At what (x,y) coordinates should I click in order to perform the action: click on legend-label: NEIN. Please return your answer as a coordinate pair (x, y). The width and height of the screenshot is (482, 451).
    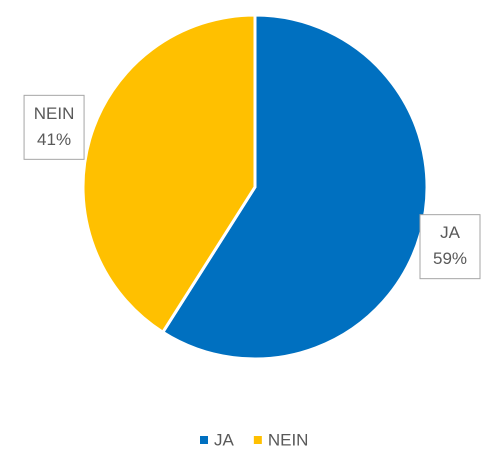
    Looking at the image, I should click on (288, 439).